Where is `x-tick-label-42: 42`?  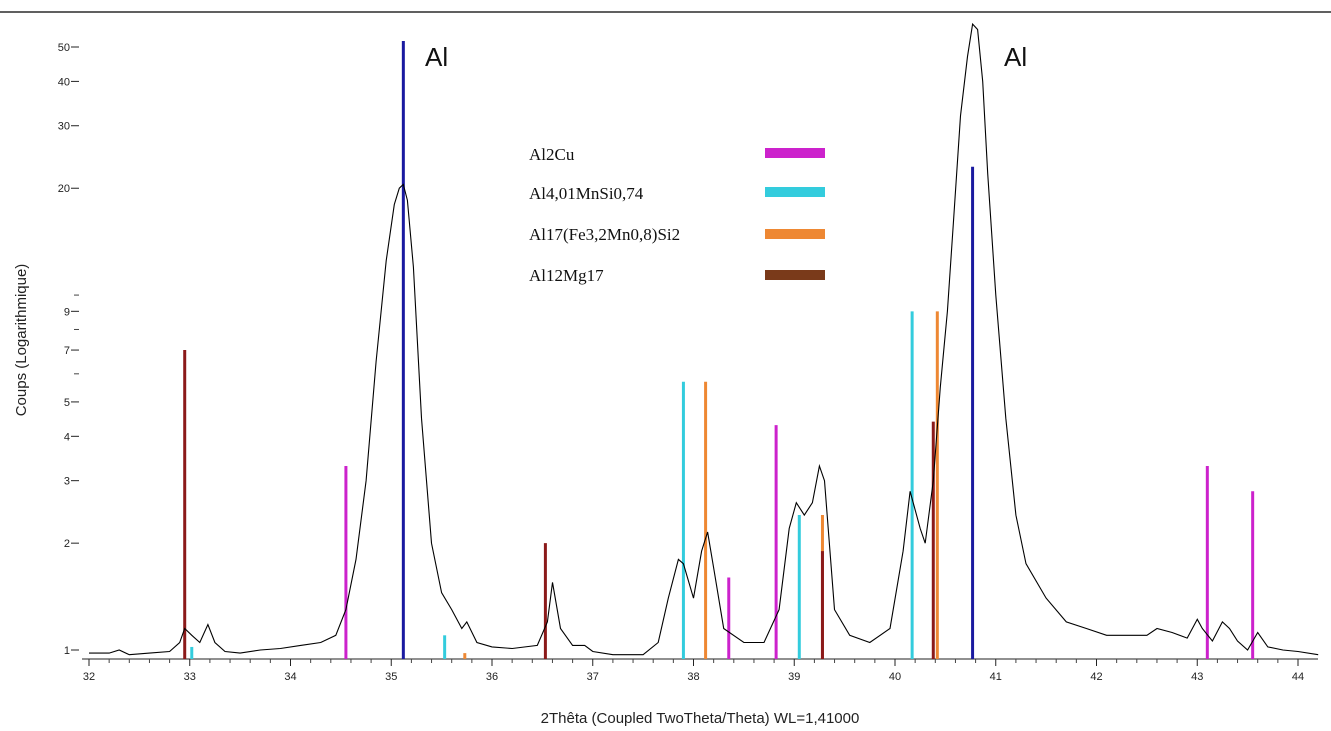 x-tick-label-42: 42 is located at coordinates (1096, 677).